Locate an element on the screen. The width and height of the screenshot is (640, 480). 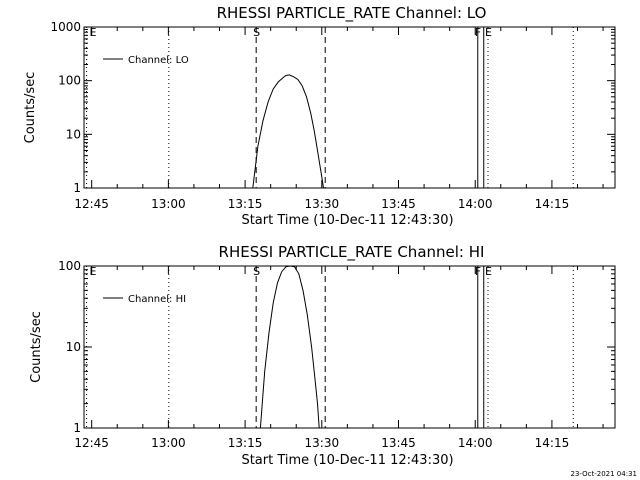
footer-timestamp: 23-Oct-2021 04:31 is located at coordinates (604, 474).